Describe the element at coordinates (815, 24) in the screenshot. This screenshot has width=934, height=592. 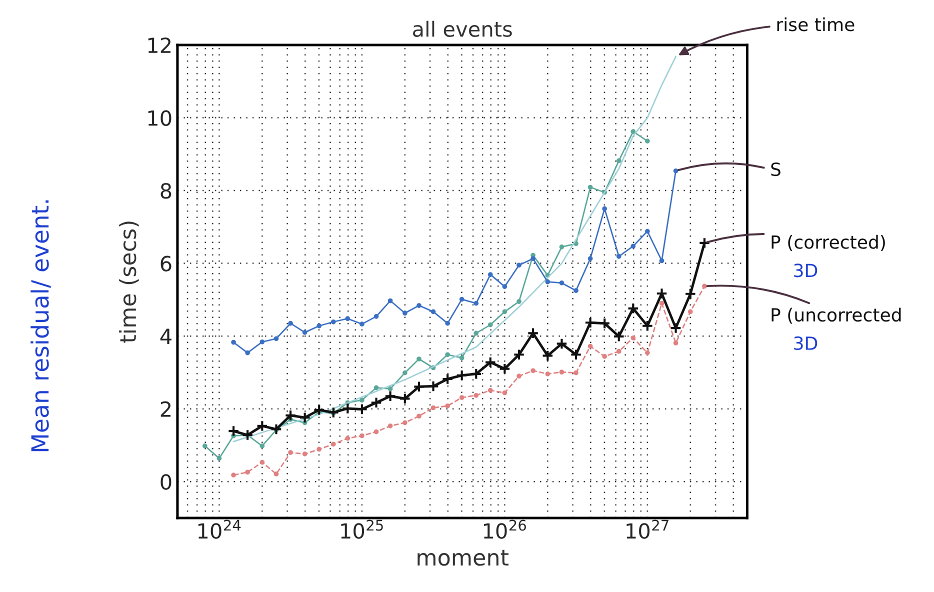
I see `text: rise time` at that location.